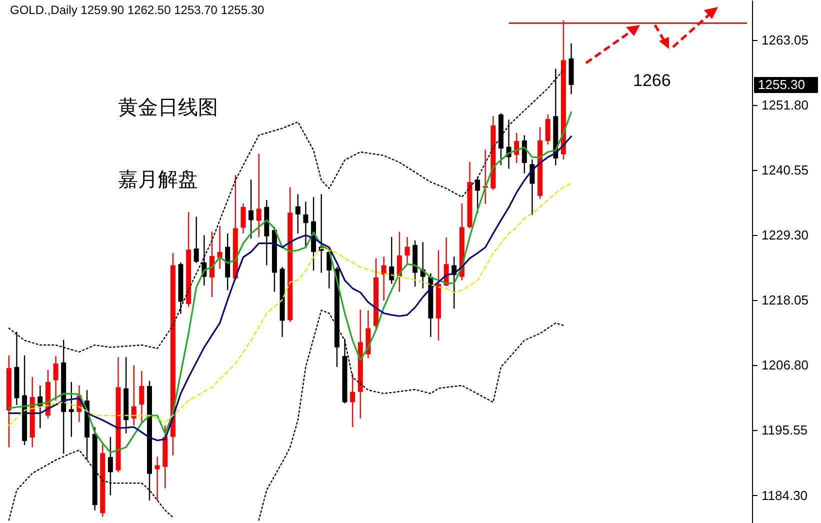 This screenshot has width=821, height=523. Describe the element at coordinates (785, 495) in the screenshot. I see `y-tick-label: 1184.30` at that location.